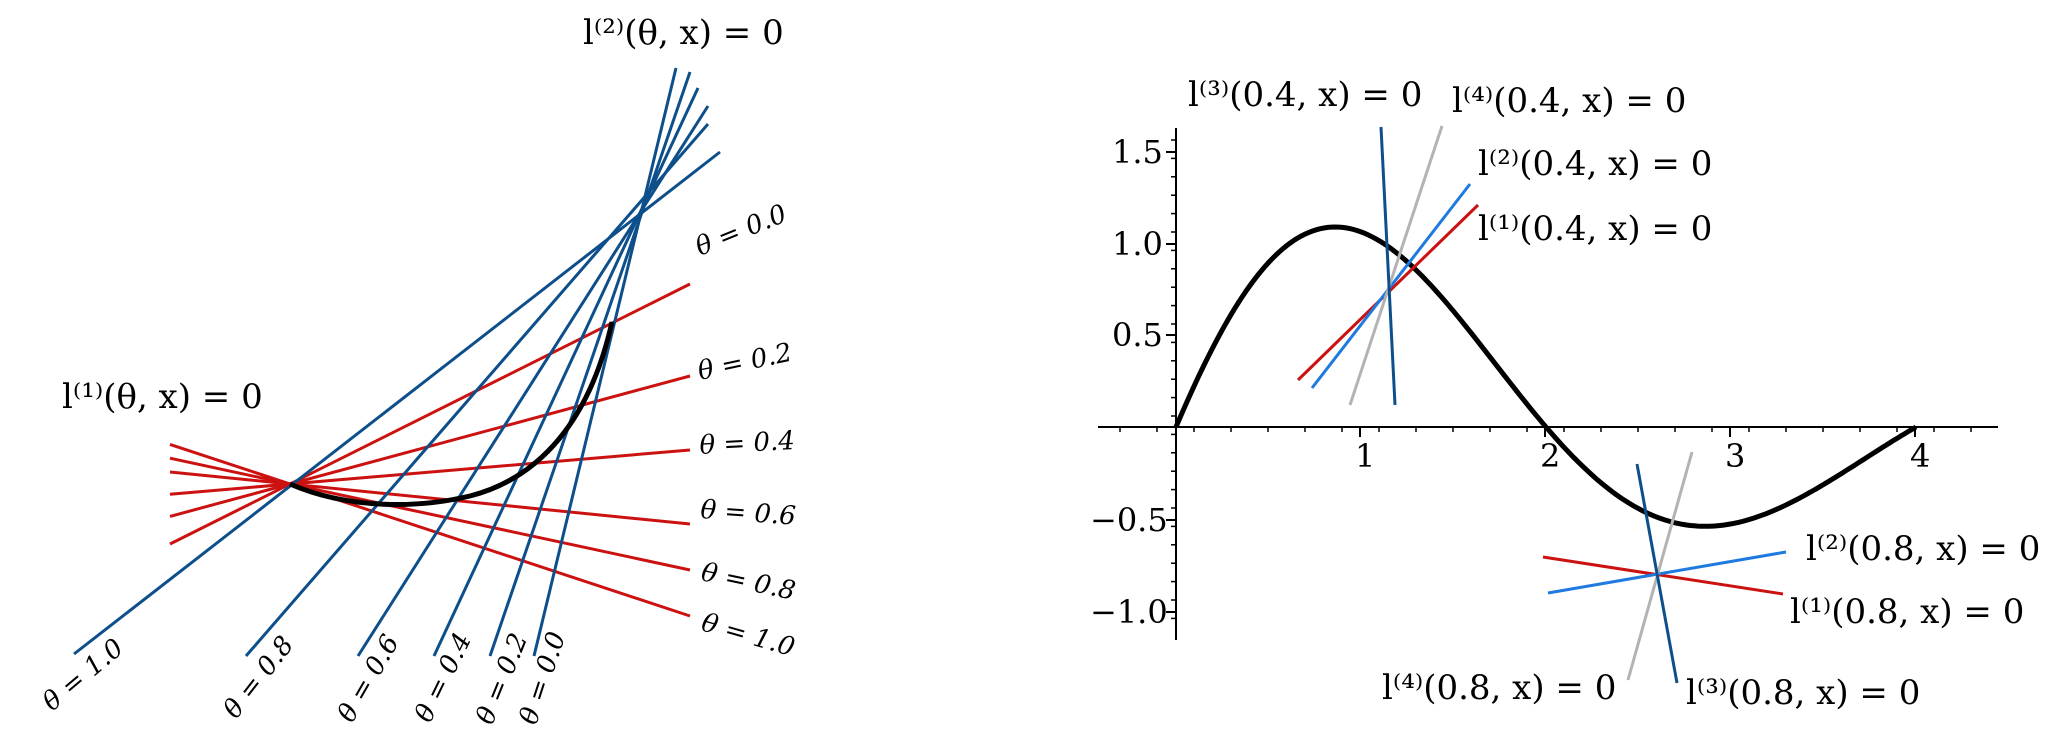 The height and width of the screenshot is (742, 2055). What do you see at coordinates (748, 582) in the screenshot?
I see `red-theta-label: θ = 0.8` at bounding box center [748, 582].